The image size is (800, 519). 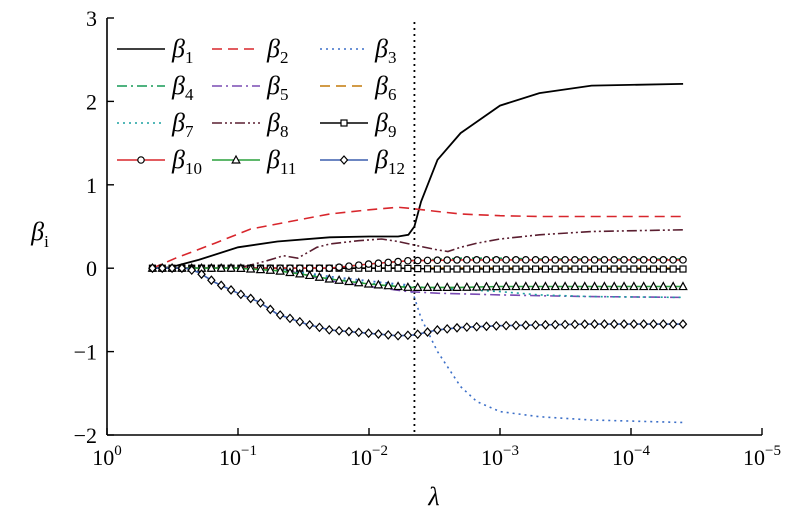 What do you see at coordinates (389, 161) in the screenshot?
I see `legend-label: β12` at bounding box center [389, 161].